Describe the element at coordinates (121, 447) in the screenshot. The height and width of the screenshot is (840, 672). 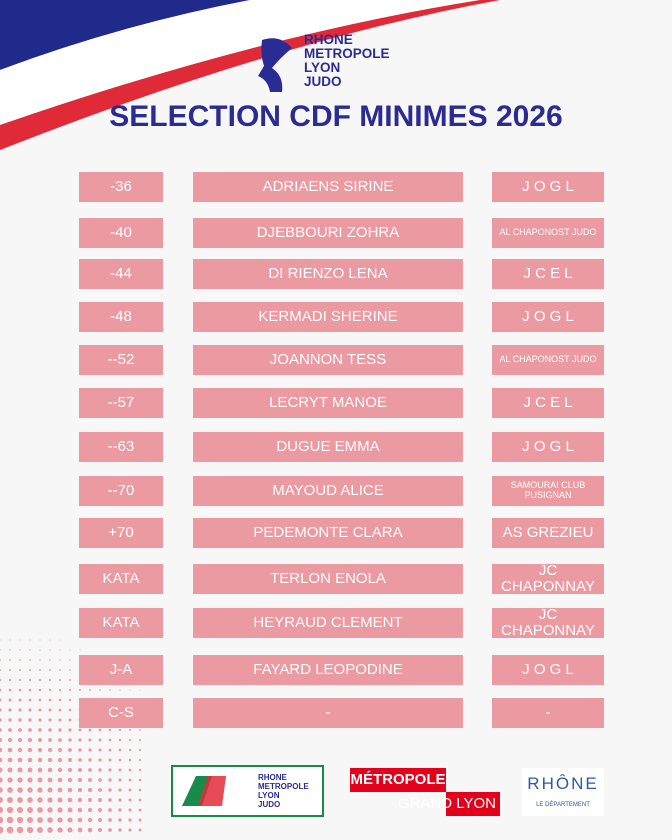
I see `weight-category: --63` at that location.